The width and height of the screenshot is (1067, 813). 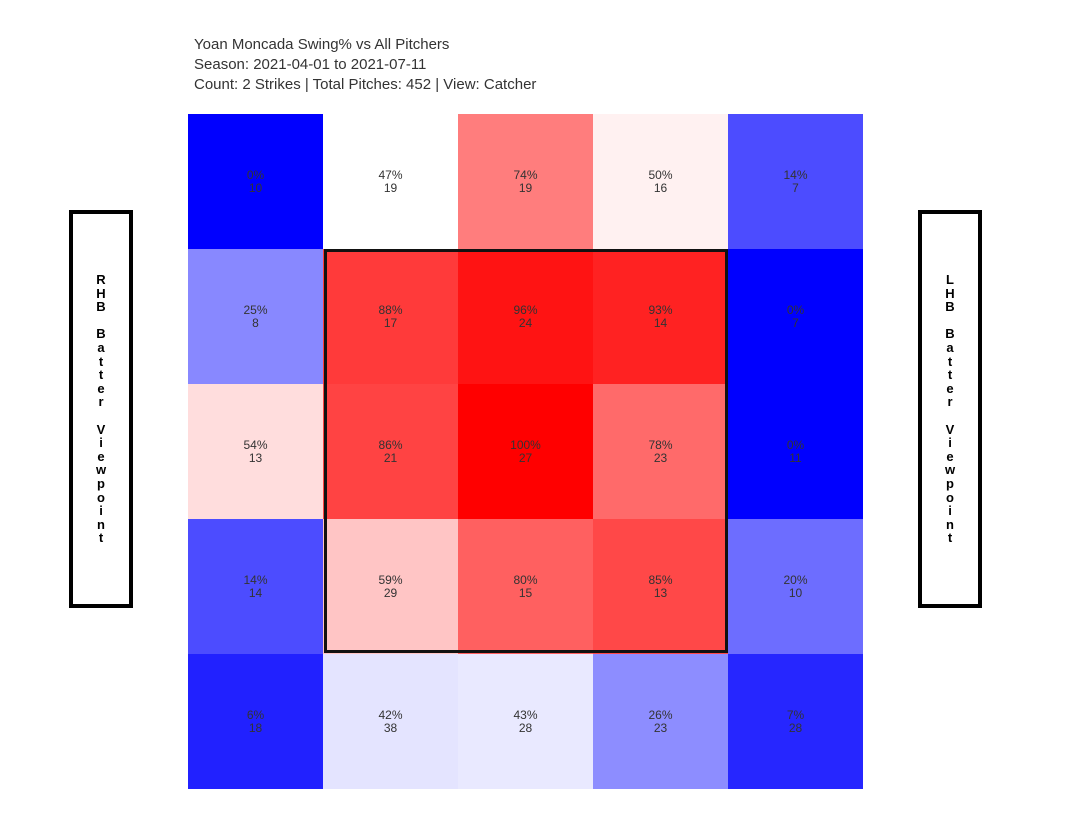 What do you see at coordinates (525, 592) in the screenshot?
I see `zone-pitch-count: 15` at bounding box center [525, 592].